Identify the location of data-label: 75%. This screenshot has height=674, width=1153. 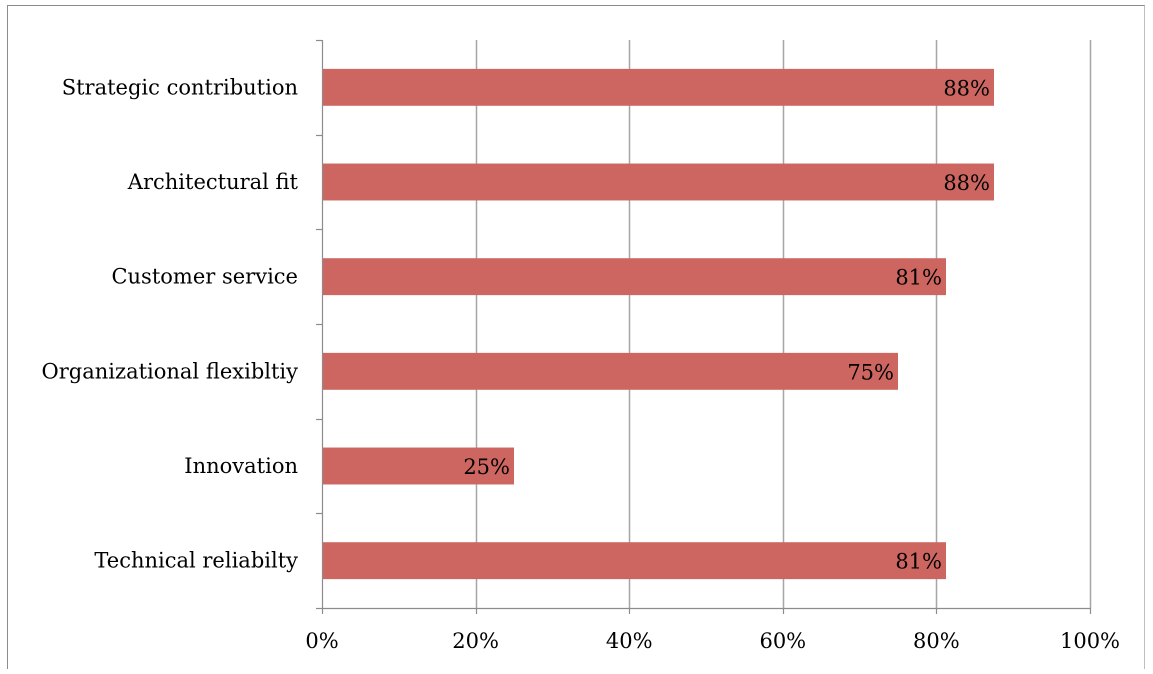
(870, 372).